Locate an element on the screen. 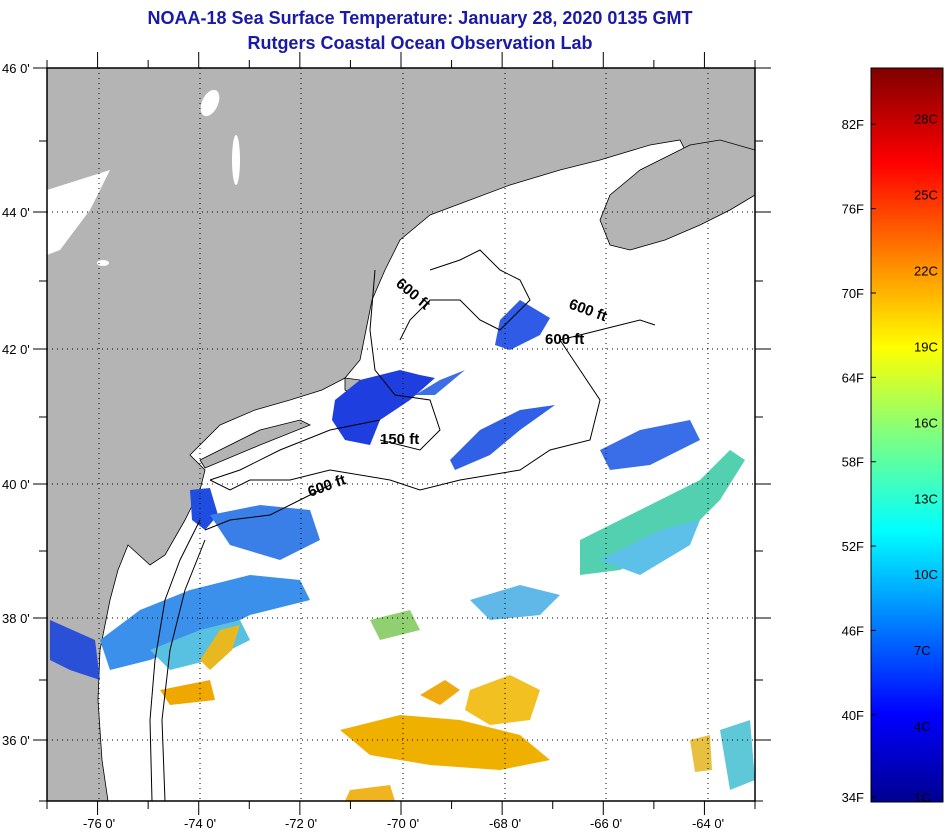  colorbar-f-label: 52F is located at coordinates (853, 546).